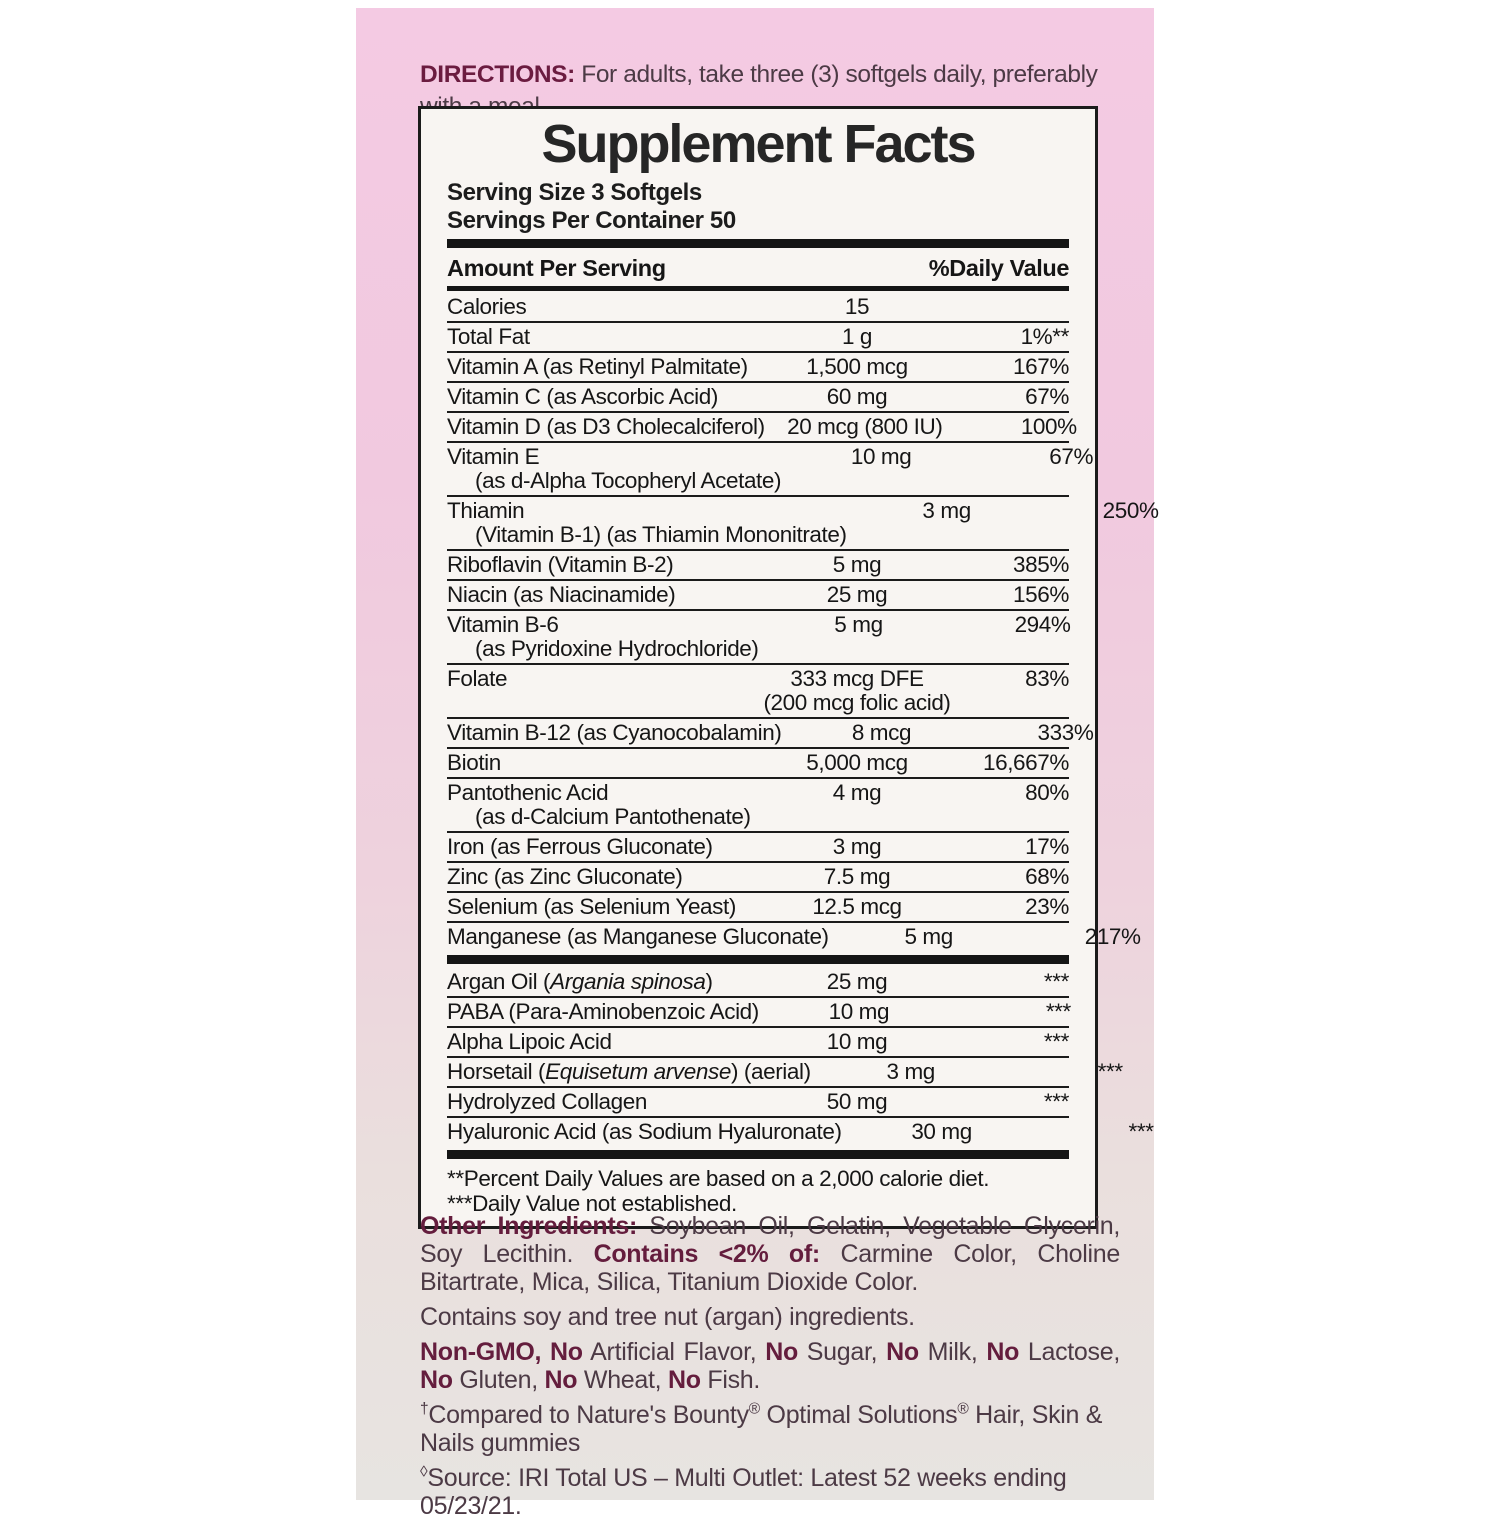  I want to click on amount-value: 25 mg, so click(857, 594).